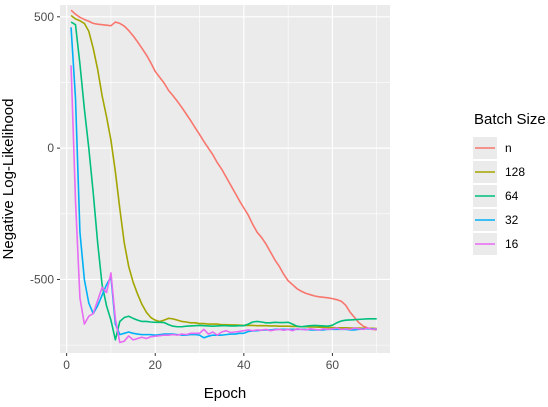 The height and width of the screenshot is (407, 548). Describe the element at coordinates (225, 393) in the screenshot. I see `x-axis-label: Epoch` at that location.